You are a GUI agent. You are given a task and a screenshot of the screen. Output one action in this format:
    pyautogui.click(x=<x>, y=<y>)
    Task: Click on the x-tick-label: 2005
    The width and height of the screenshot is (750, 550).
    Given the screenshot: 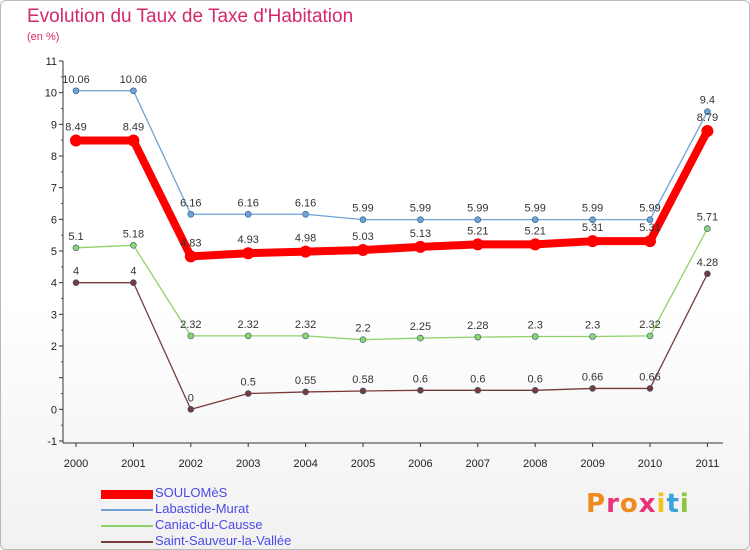 What is the action you would take?
    pyautogui.click(x=363, y=464)
    